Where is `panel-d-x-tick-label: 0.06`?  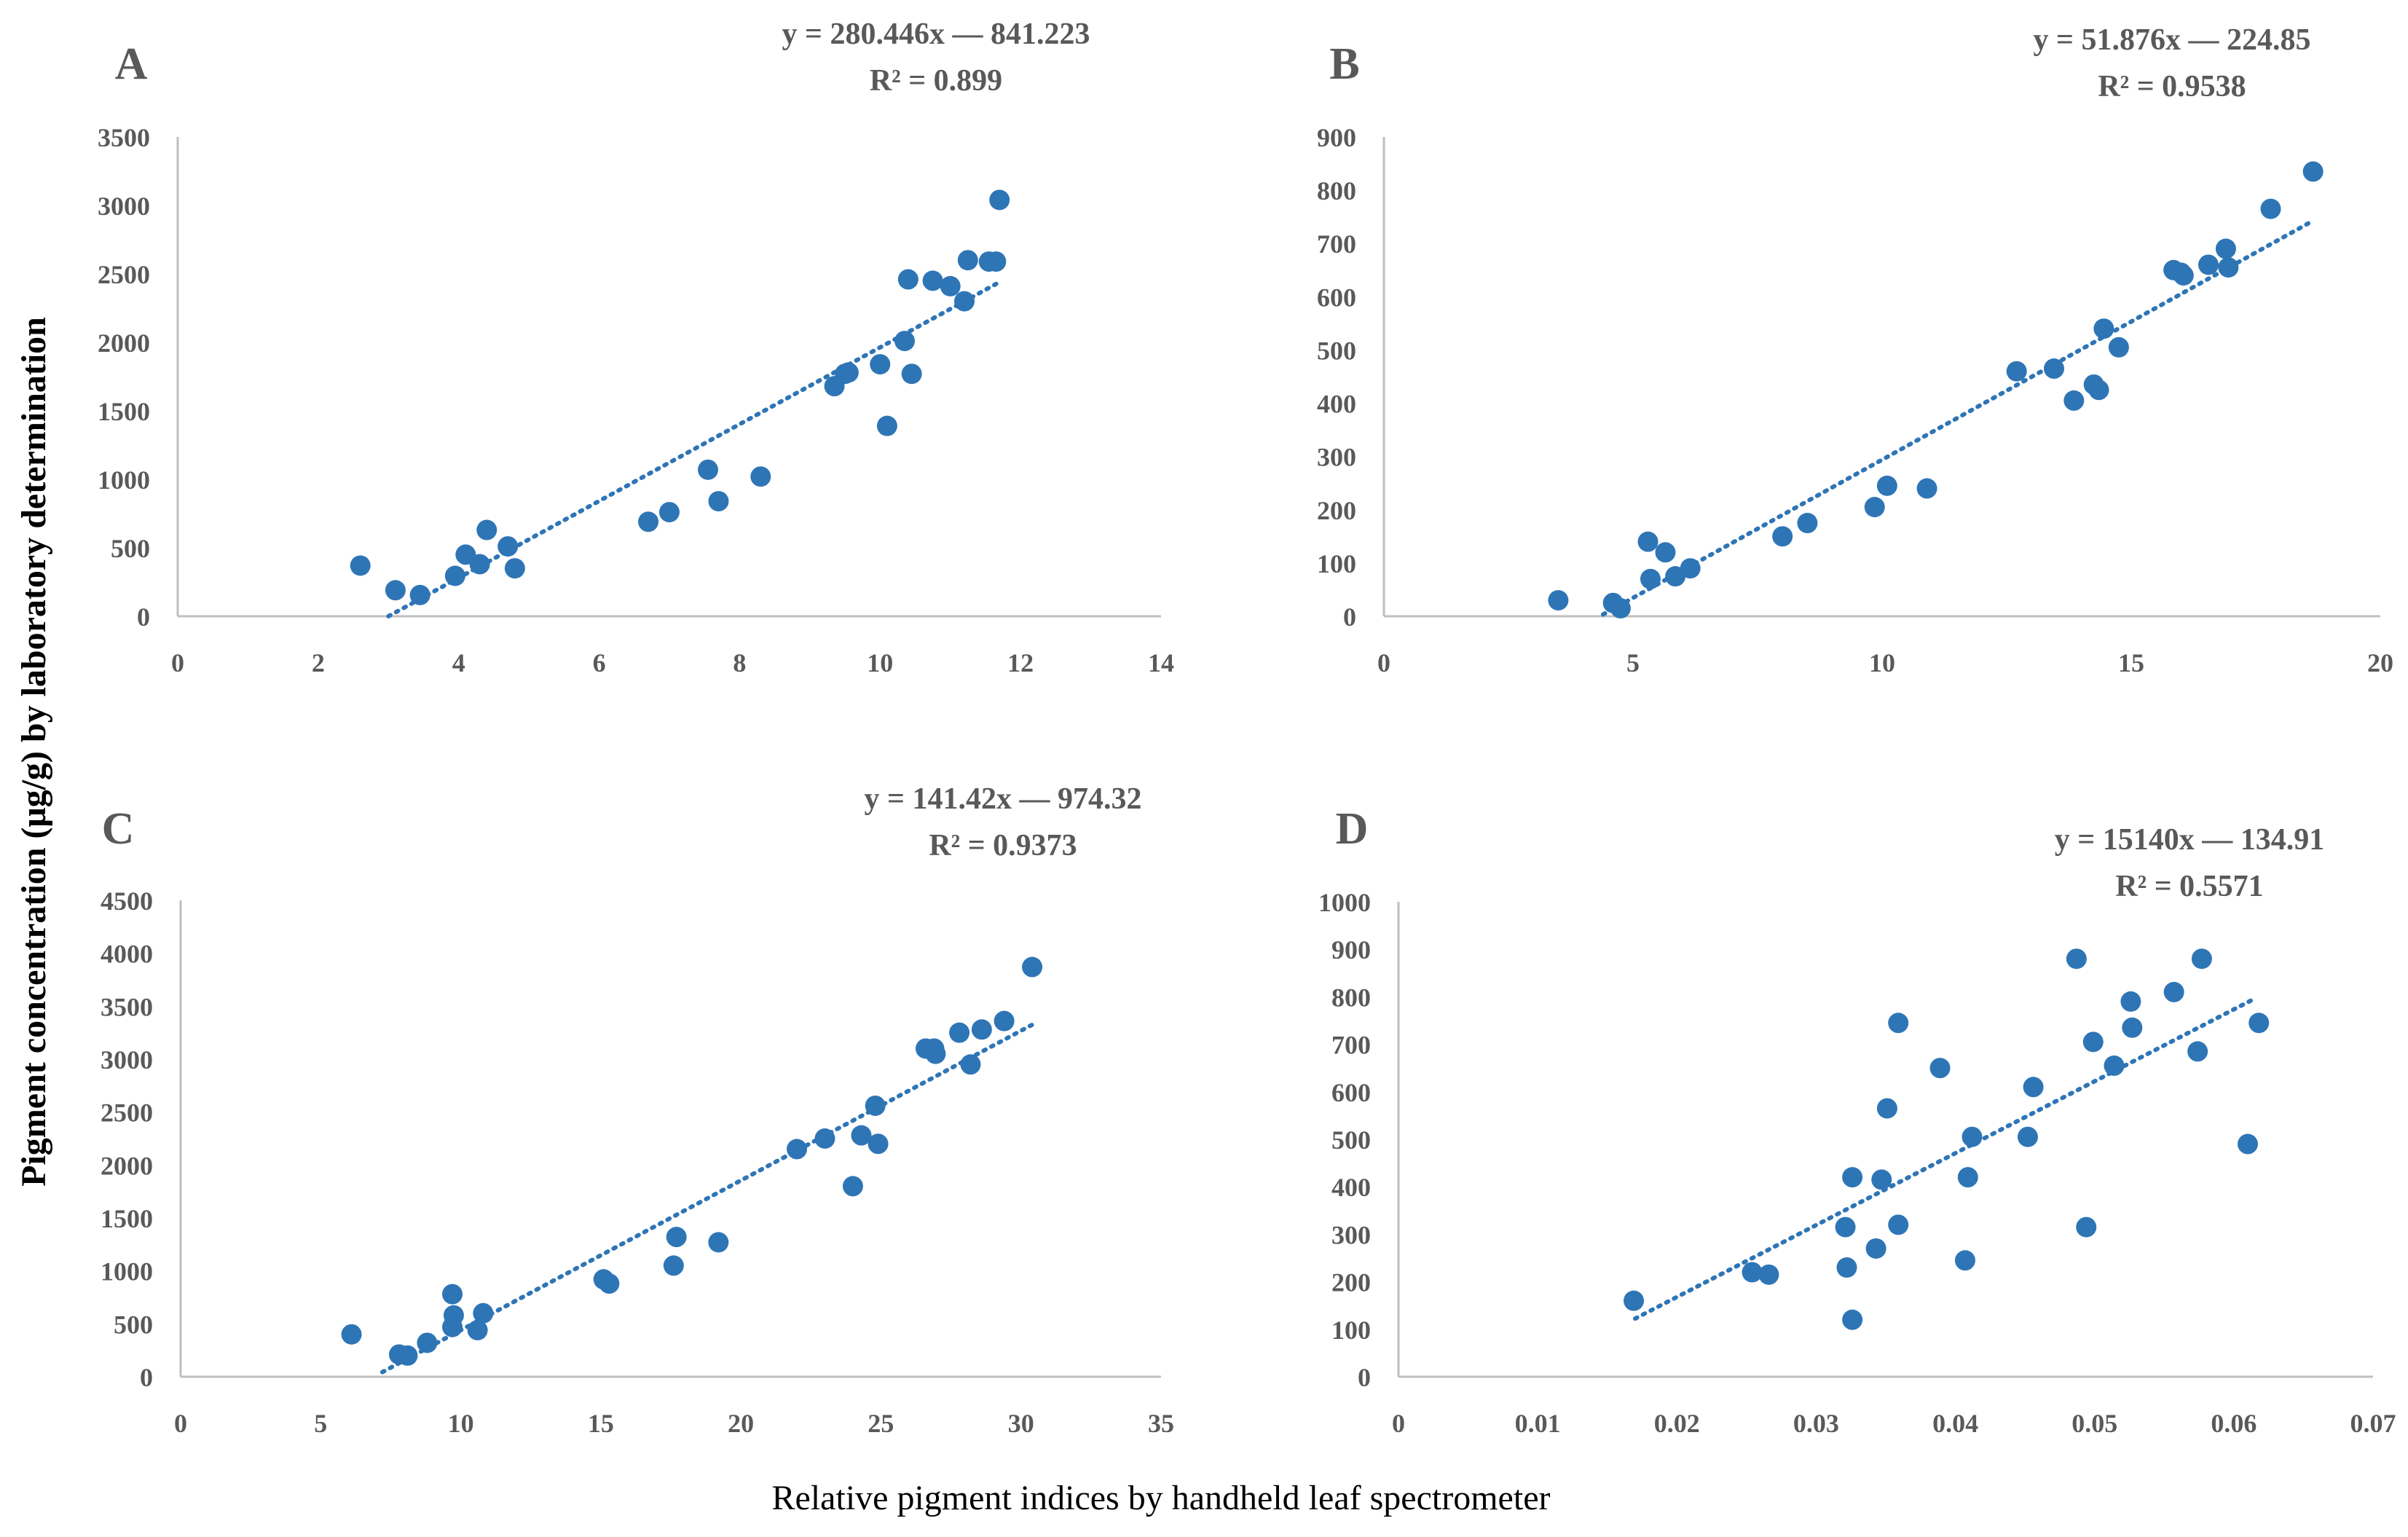
panel-d-x-tick-label: 0.06 is located at coordinates (2233, 1424).